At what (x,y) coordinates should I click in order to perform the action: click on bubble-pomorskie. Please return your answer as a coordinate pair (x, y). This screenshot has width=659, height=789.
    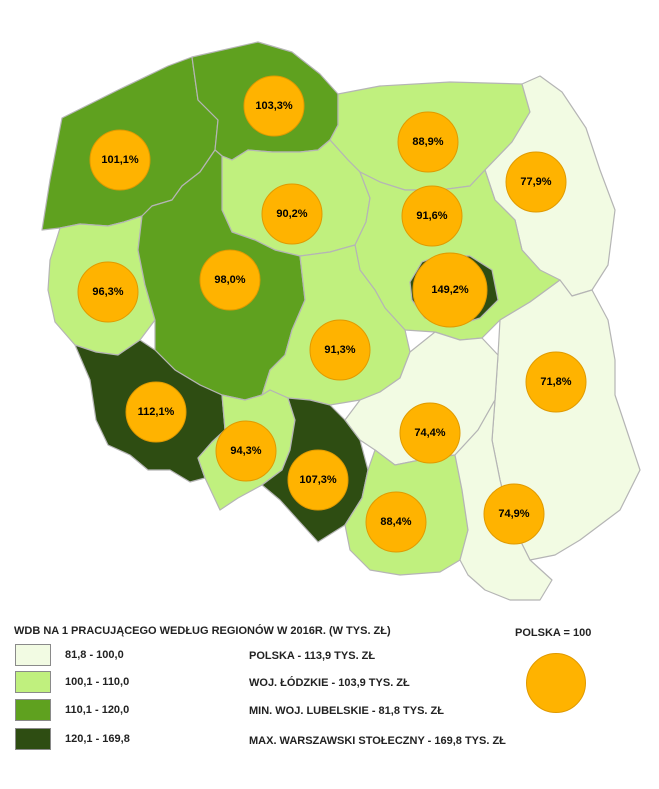
    Looking at the image, I should click on (274, 106).